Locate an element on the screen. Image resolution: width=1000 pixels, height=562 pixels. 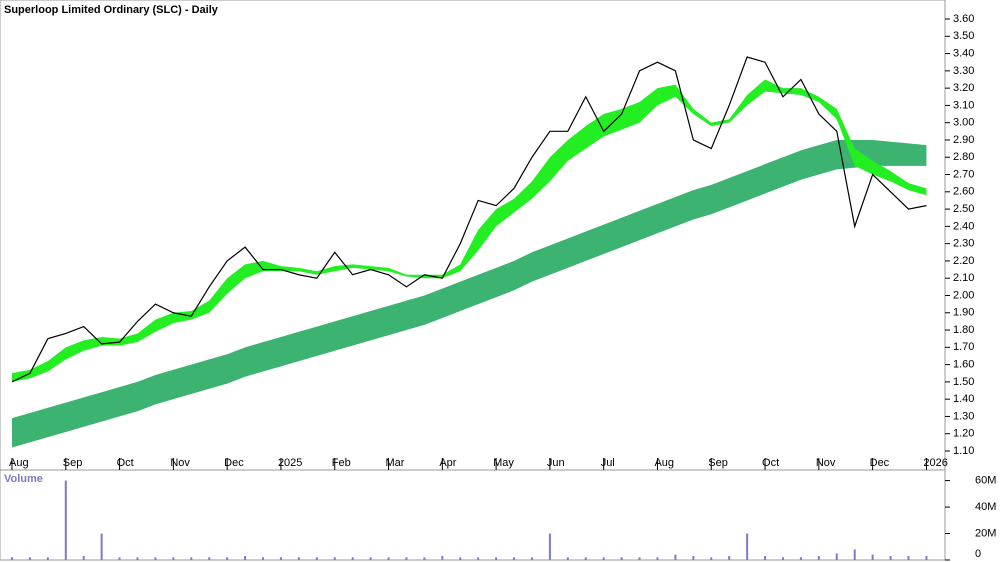
y-tick-label: 2.20 is located at coordinates (963, 261).